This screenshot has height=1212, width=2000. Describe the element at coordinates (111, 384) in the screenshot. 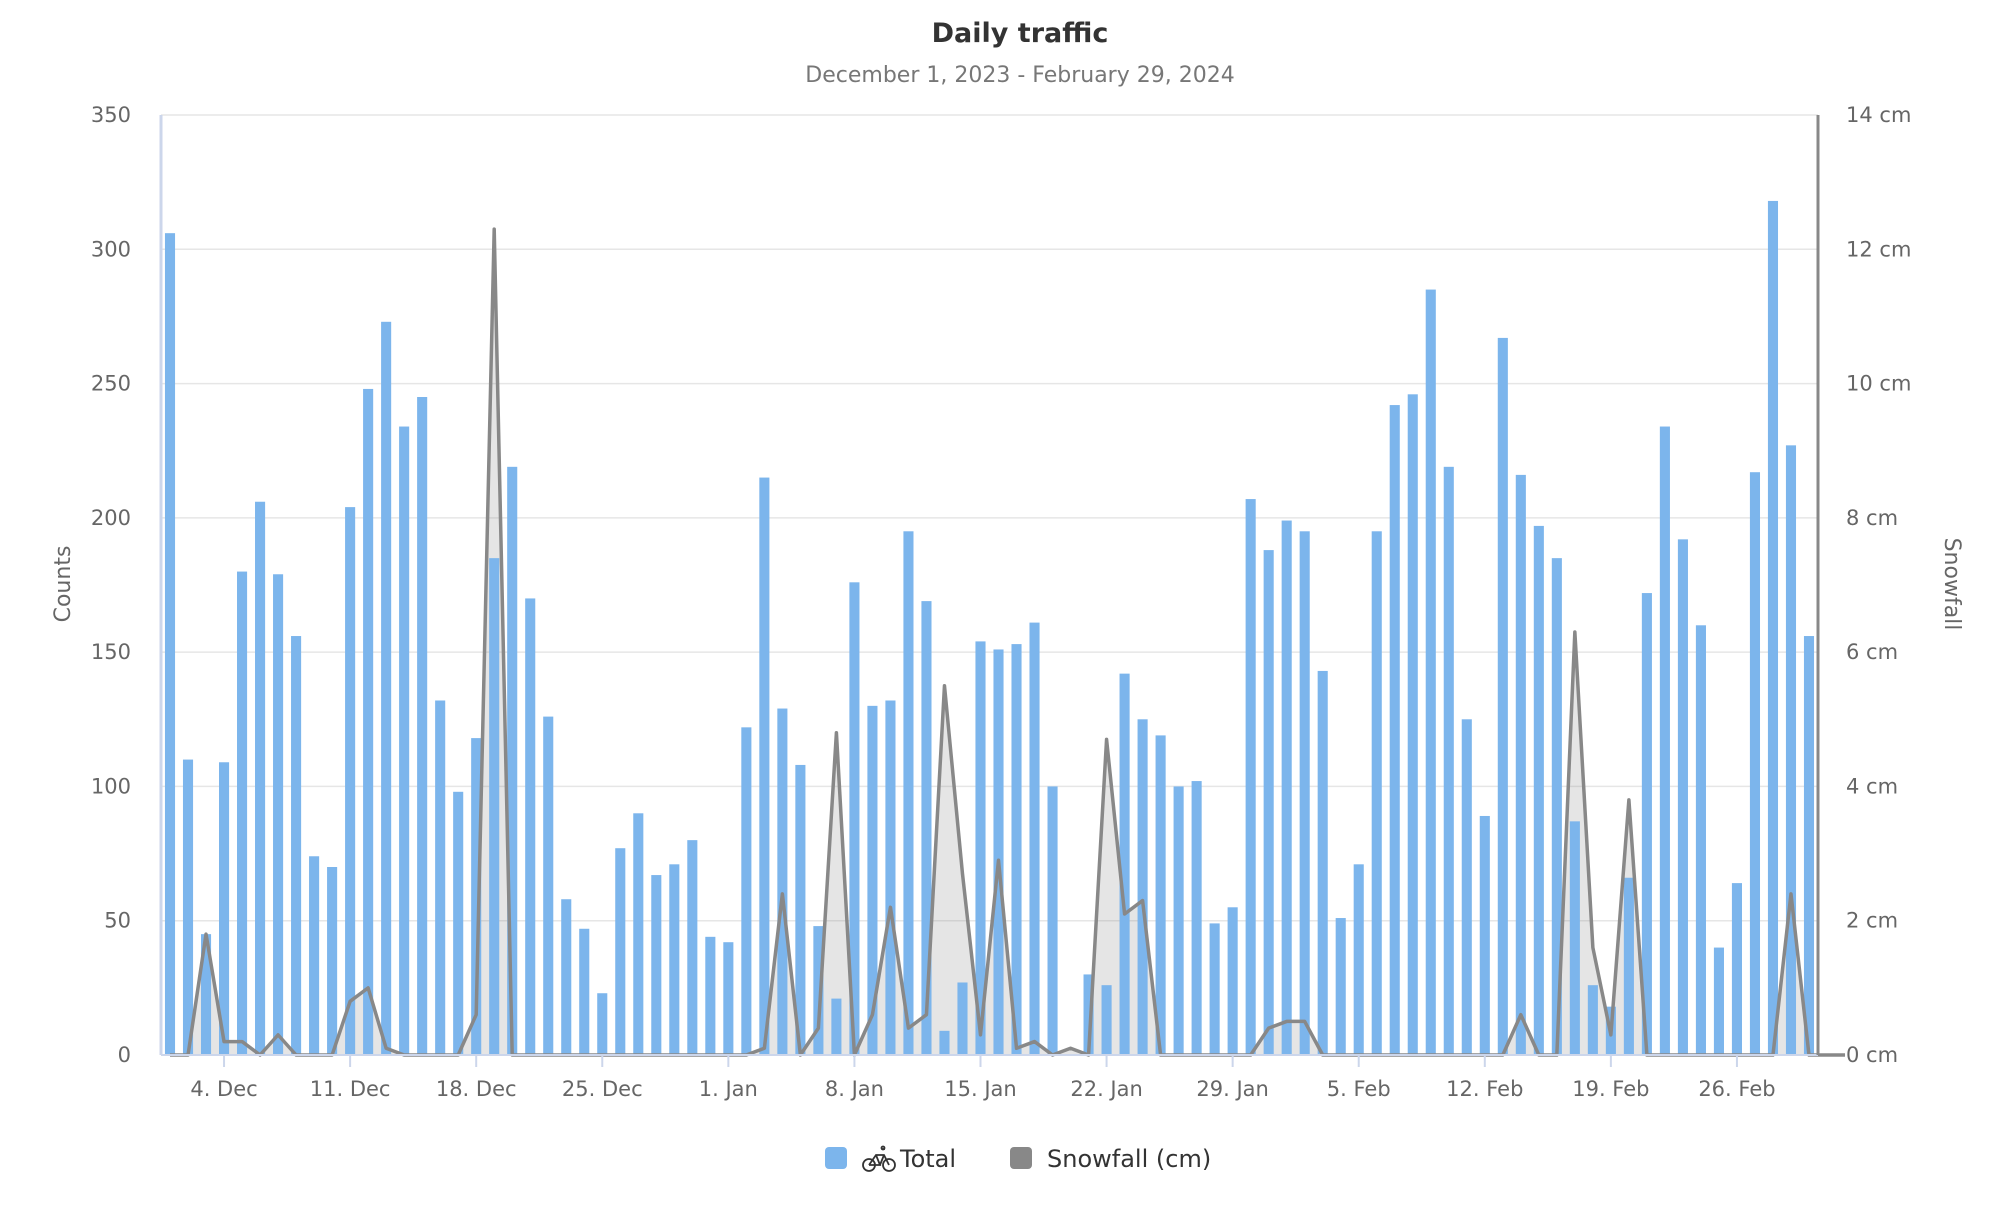

I see `left-axis-tick-label: 250` at that location.